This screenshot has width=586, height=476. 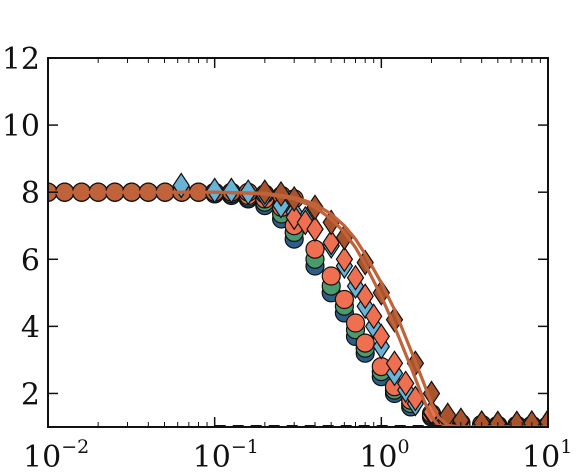 I want to click on y-tick-label: 10, so click(x=21, y=126).